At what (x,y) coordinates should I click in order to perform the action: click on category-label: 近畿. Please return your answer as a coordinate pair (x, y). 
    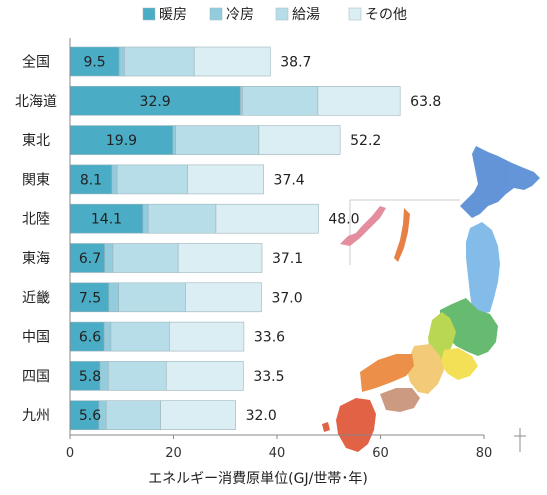
    Looking at the image, I should click on (36, 298).